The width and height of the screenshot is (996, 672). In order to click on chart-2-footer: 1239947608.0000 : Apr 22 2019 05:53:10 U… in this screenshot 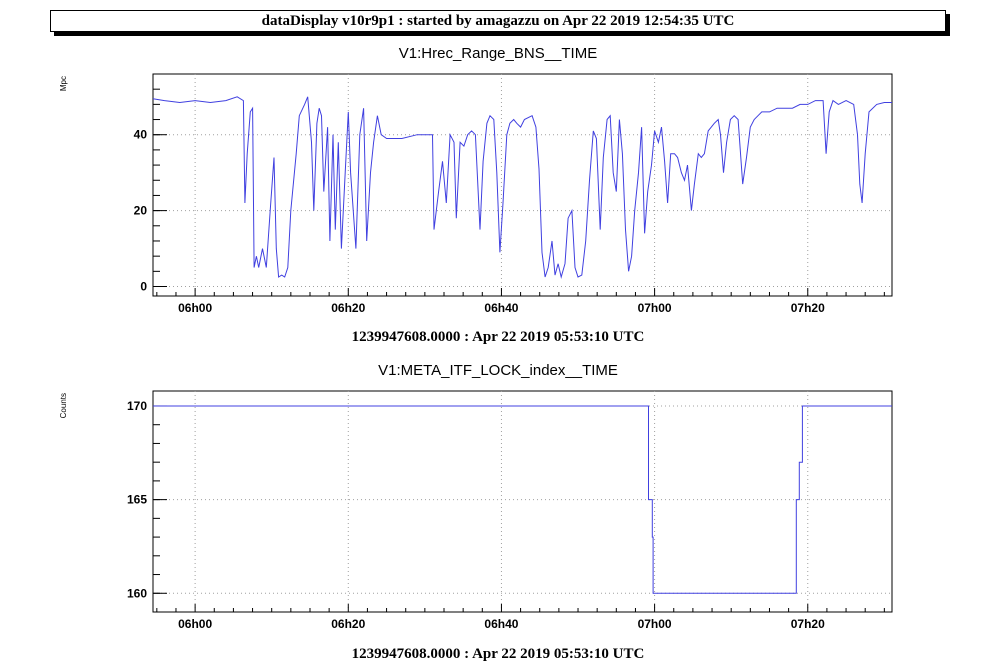, I will do `click(498, 654)`.